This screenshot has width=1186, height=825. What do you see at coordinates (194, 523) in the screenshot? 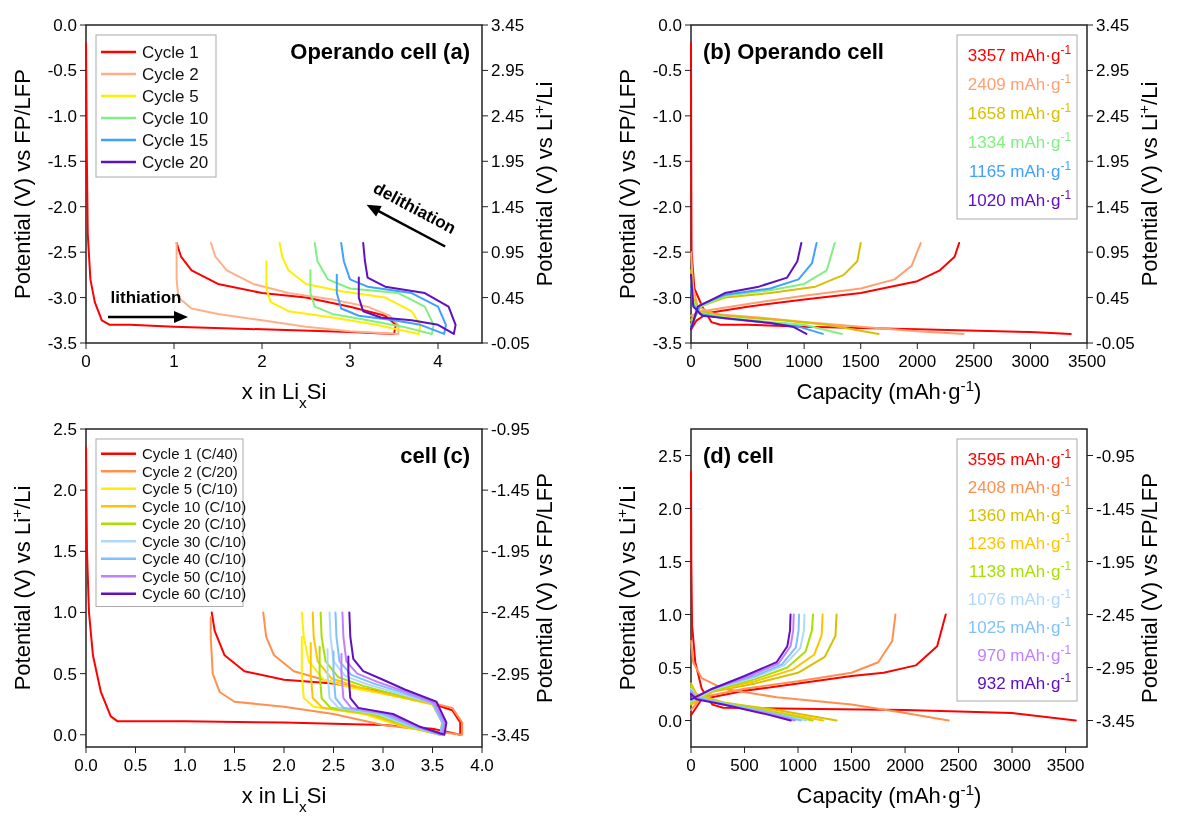
I see `legend-label: Cycle 20 (C/10)` at bounding box center [194, 523].